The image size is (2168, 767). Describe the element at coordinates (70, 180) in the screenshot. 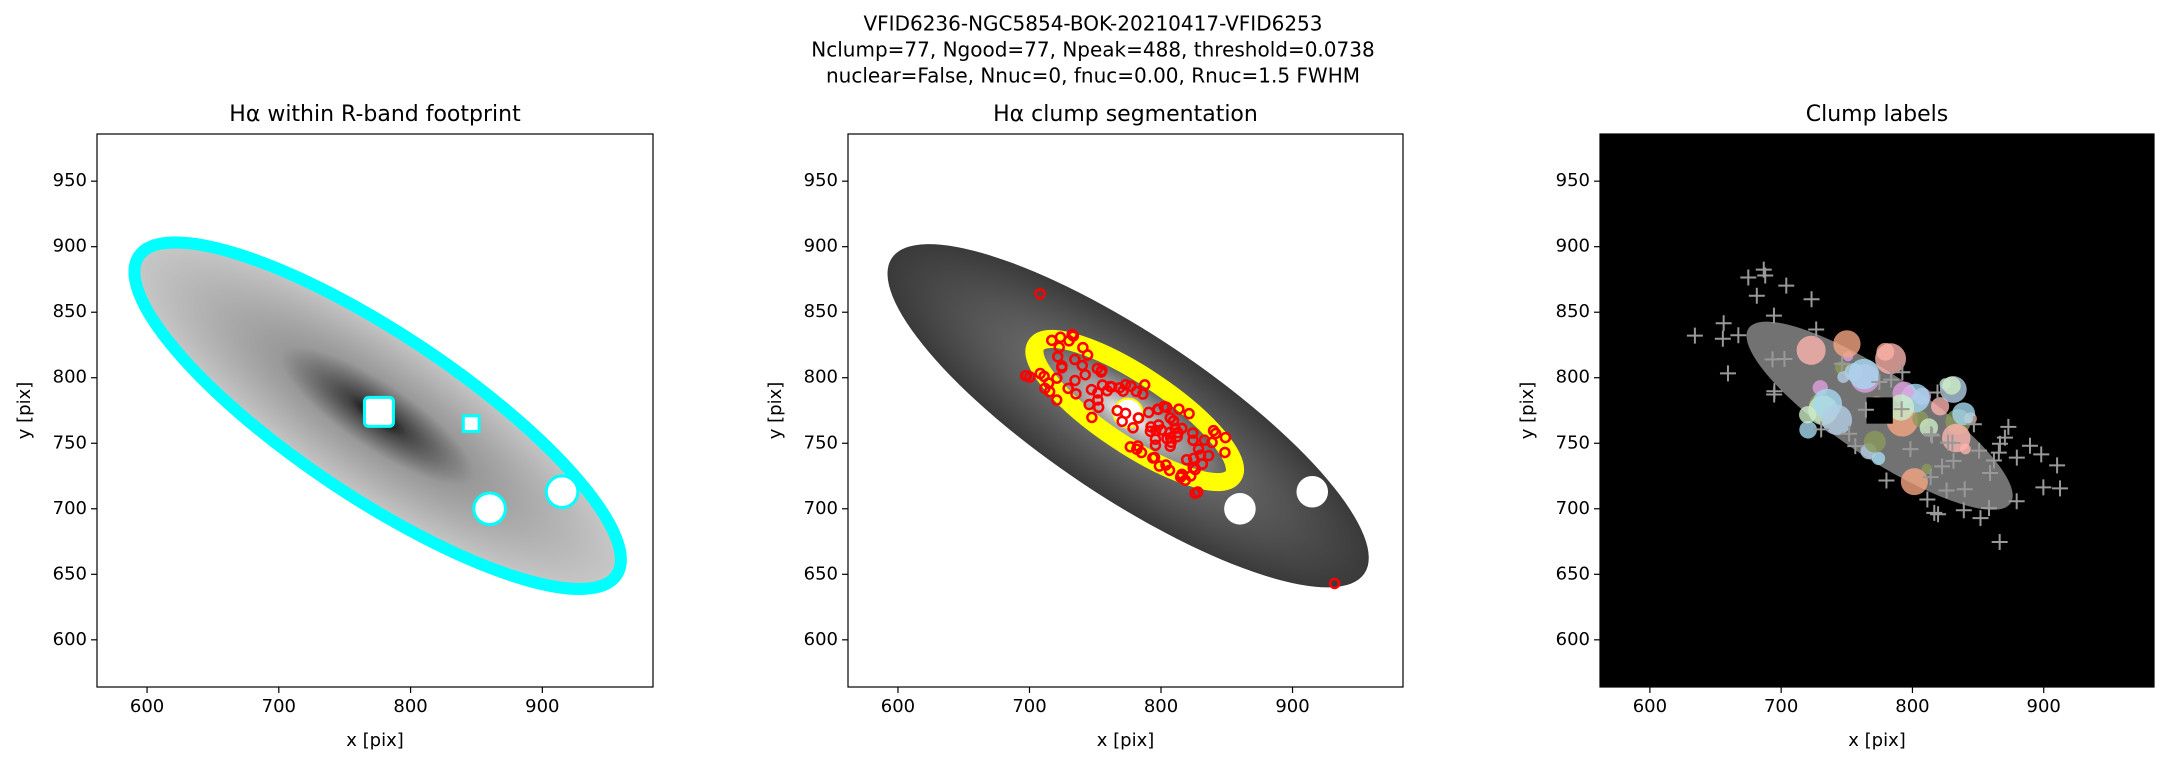

I see `y-tick-label: 950` at that location.